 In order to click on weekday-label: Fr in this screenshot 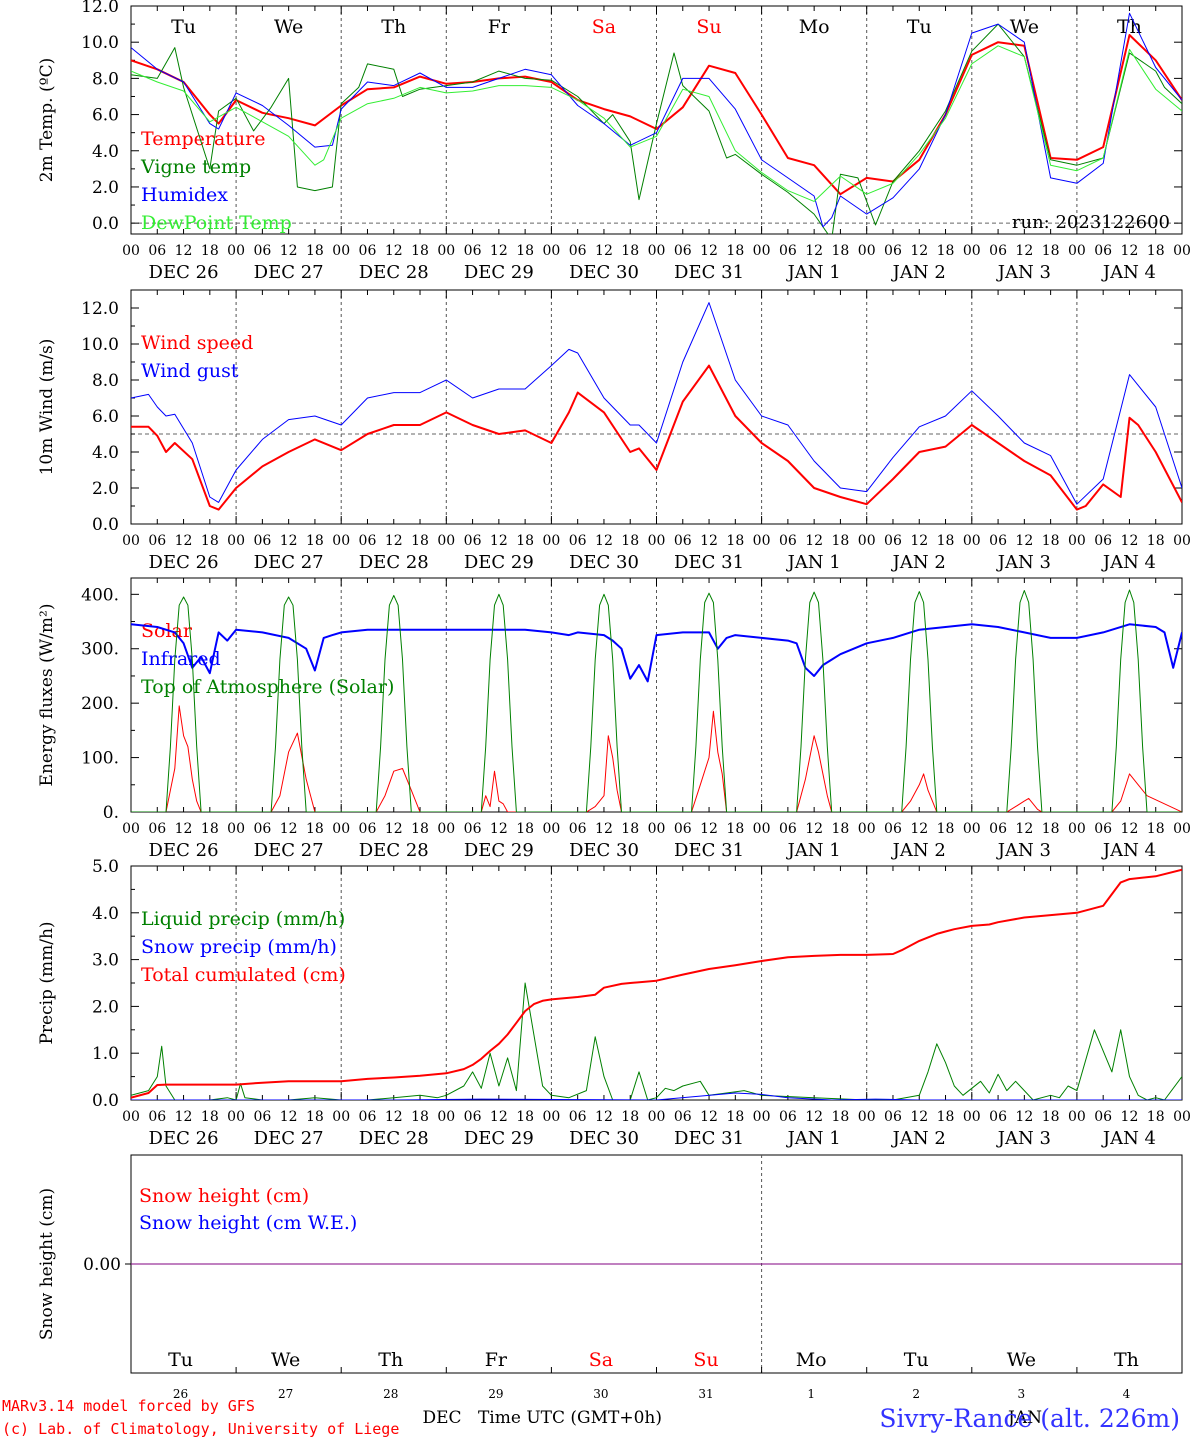, I will do `click(499, 27)`.